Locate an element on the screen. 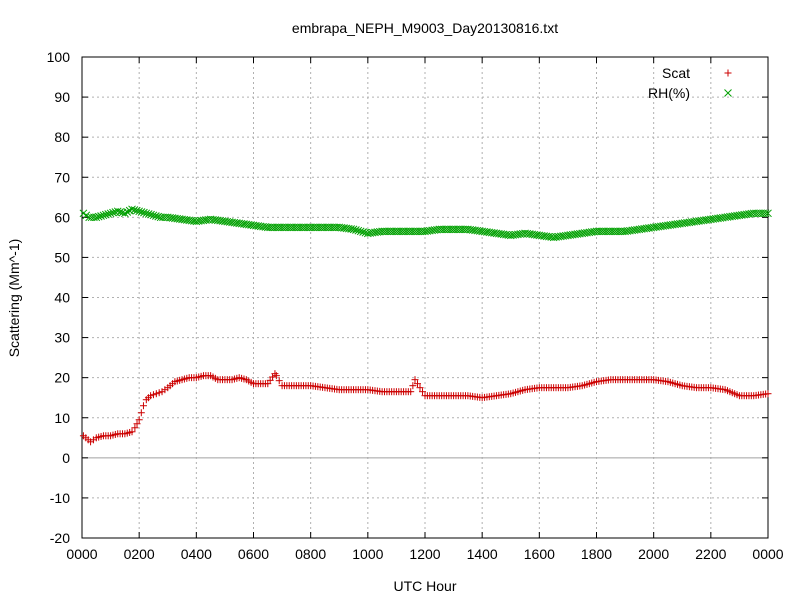  legend-label: Scat is located at coordinates (676, 73).